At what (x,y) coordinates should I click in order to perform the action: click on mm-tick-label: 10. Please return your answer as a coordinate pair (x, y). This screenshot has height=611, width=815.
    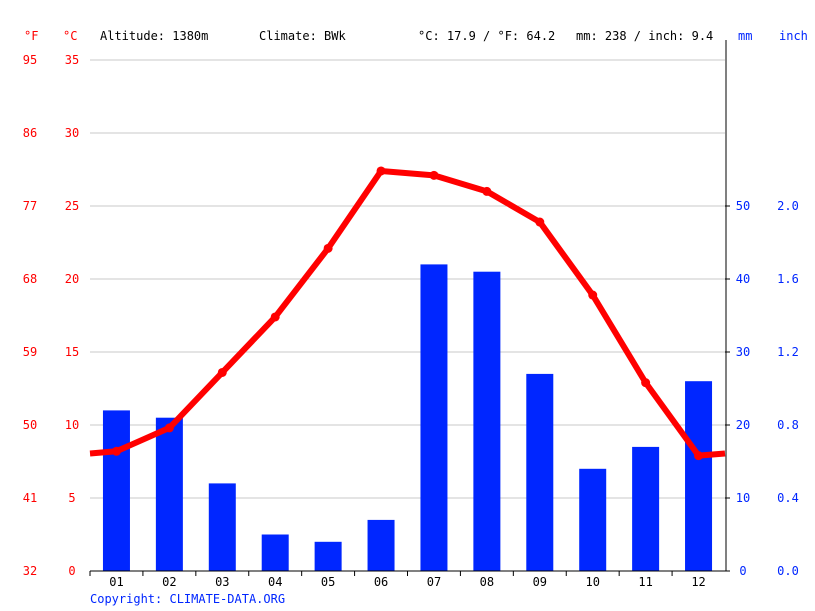
    Looking at the image, I should click on (743, 498).